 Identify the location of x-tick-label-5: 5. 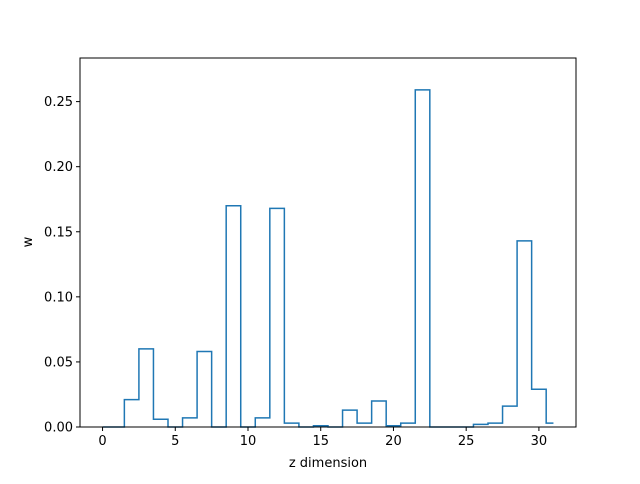
(175, 441).